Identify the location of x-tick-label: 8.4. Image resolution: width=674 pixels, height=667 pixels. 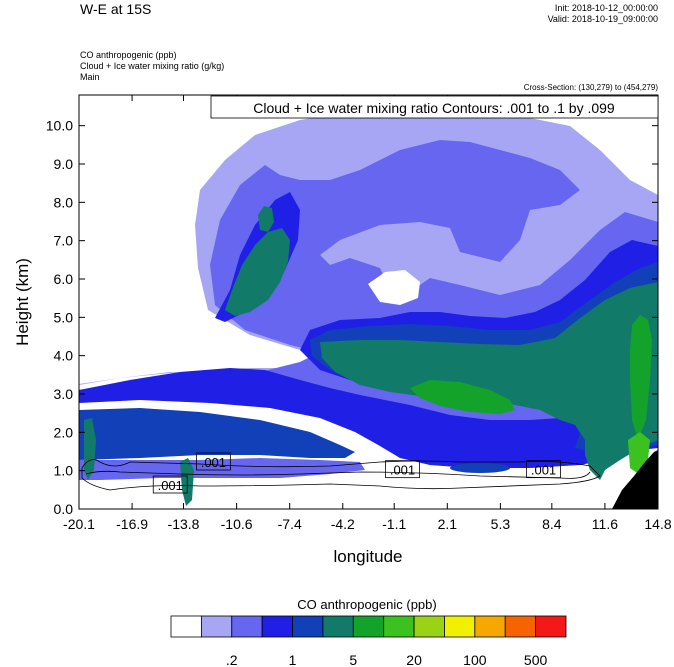
(552, 524).